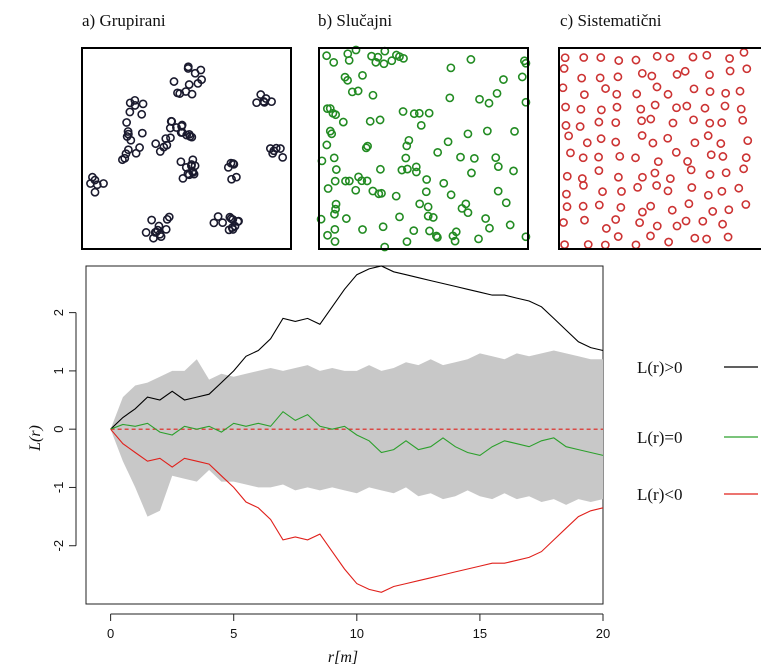 Image resolution: width=761 pixels, height=666 pixels. Describe the element at coordinates (233, 633) in the screenshot. I see `x-tick-label: 5` at that location.